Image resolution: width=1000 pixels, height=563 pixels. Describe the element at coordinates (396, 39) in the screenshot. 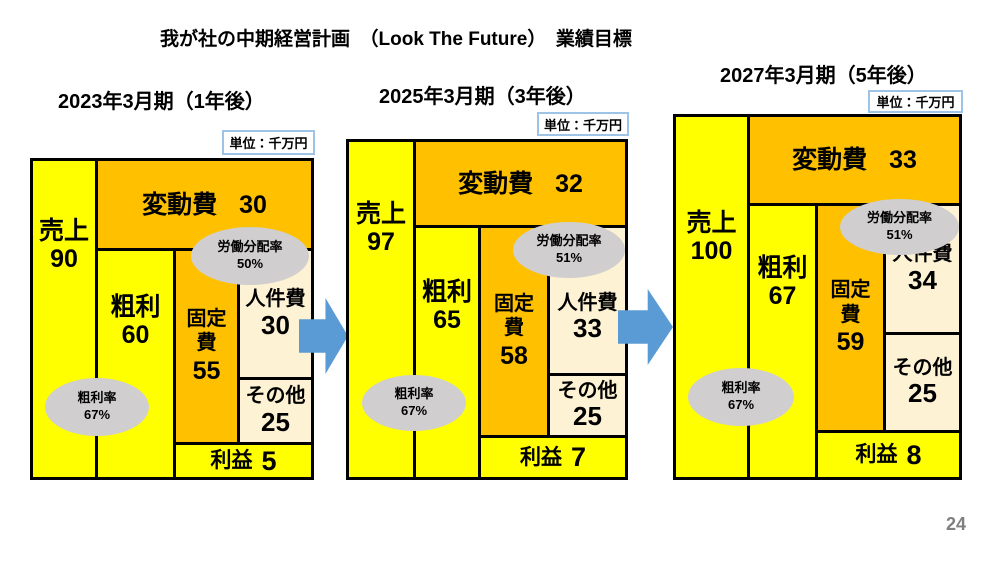

I see `slide-title: 我が社の中期経営計画 （Look The Future） 業績目標` at that location.